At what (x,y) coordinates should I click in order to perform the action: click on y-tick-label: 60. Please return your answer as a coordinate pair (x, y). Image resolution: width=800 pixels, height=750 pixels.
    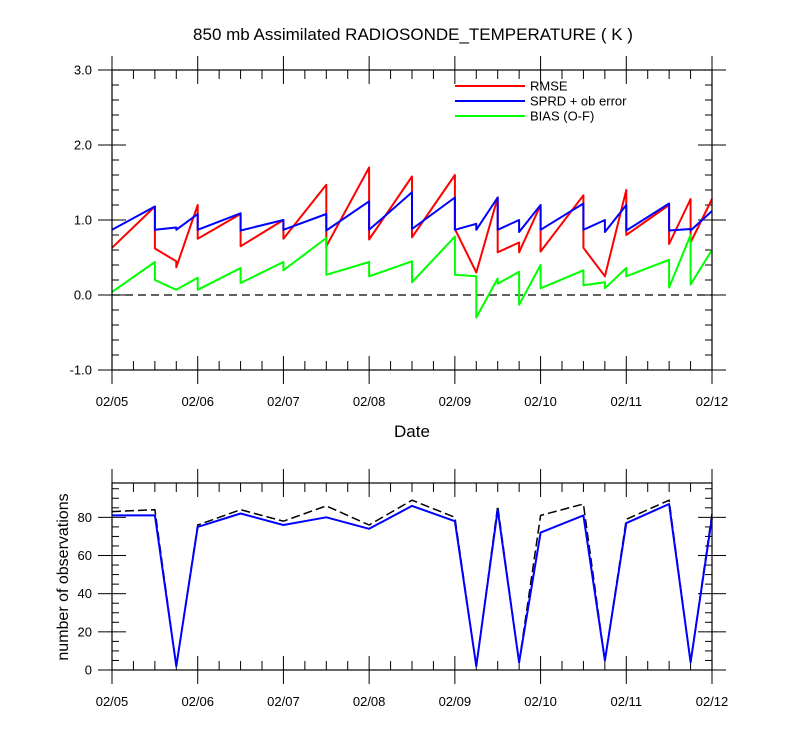
    Looking at the image, I should click on (85, 555).